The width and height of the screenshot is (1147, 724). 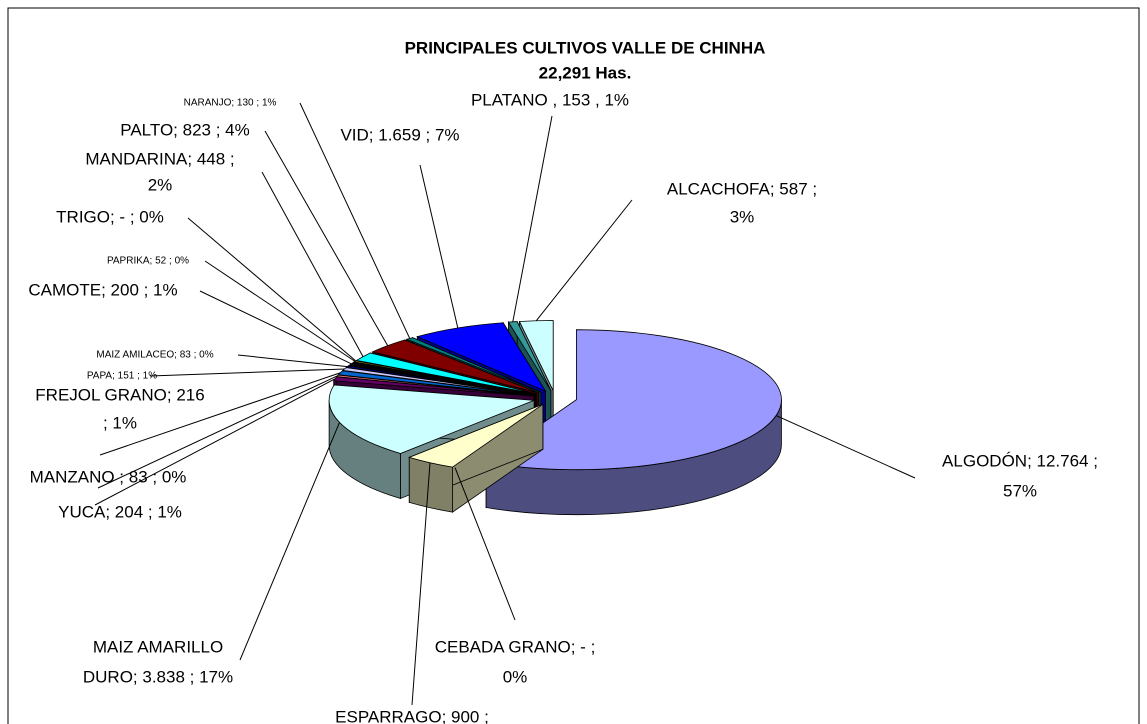 I want to click on data-label: ALCACHOFA; 587 ;, so click(x=742, y=188).